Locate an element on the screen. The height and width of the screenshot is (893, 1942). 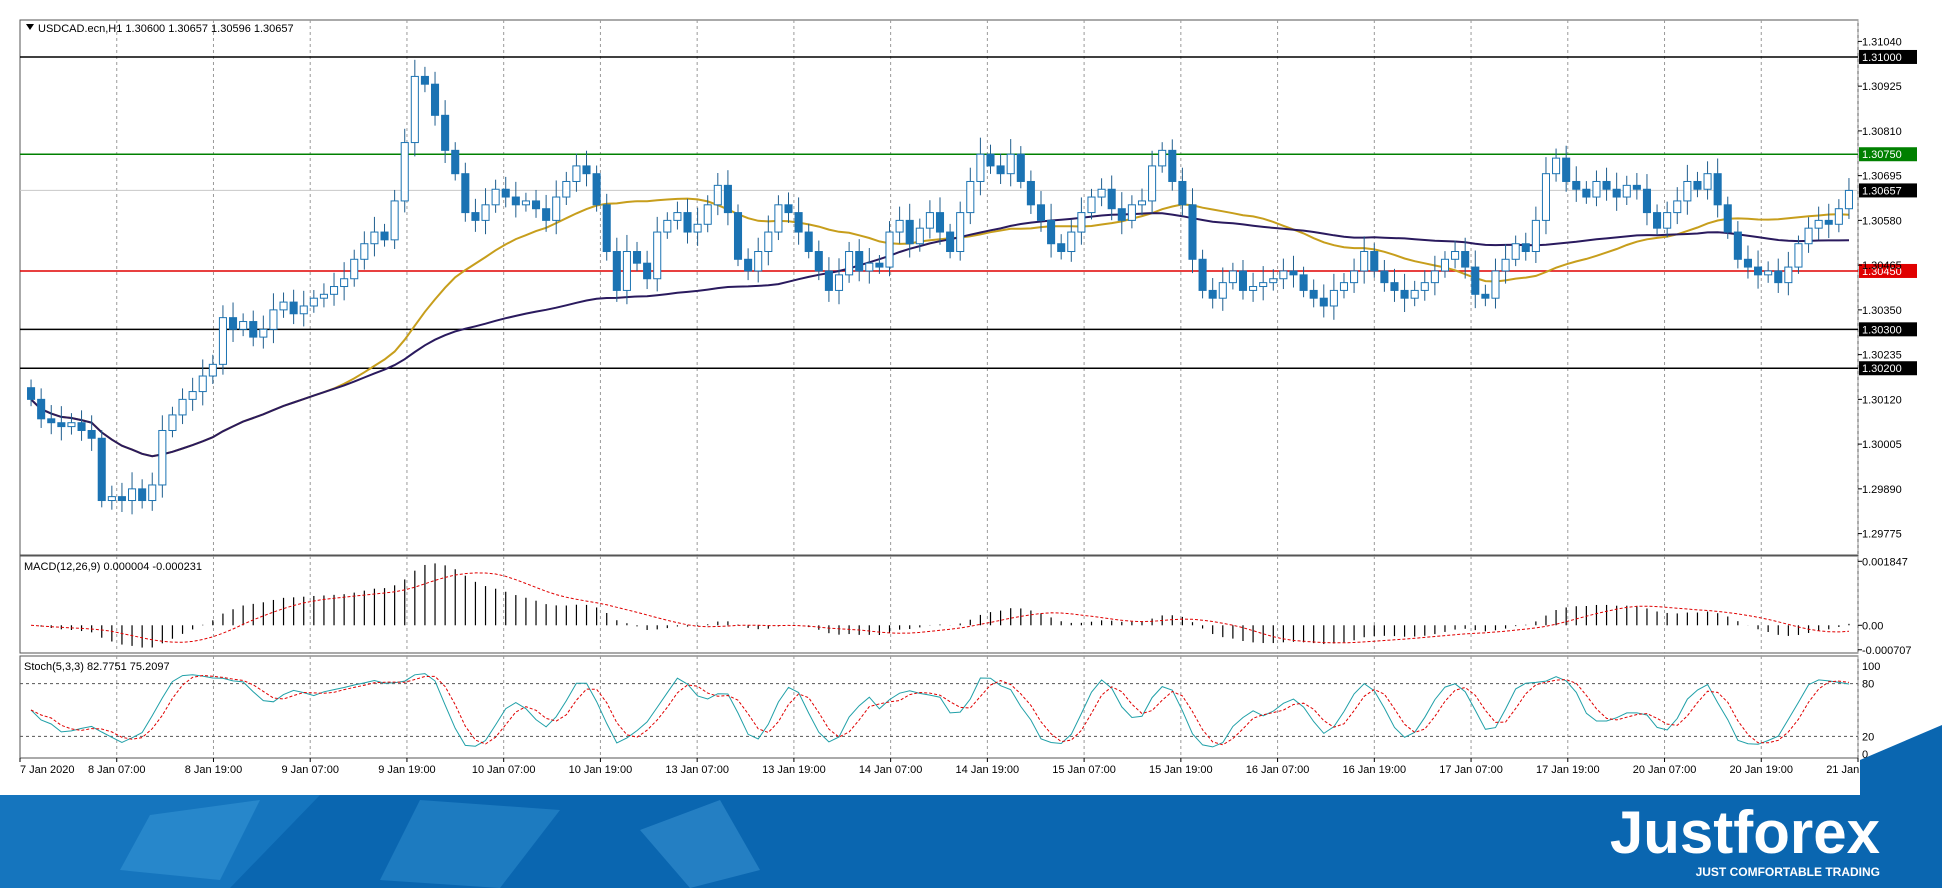
time-tick-label: 20 Jan 07:00 is located at coordinates (1665, 770).